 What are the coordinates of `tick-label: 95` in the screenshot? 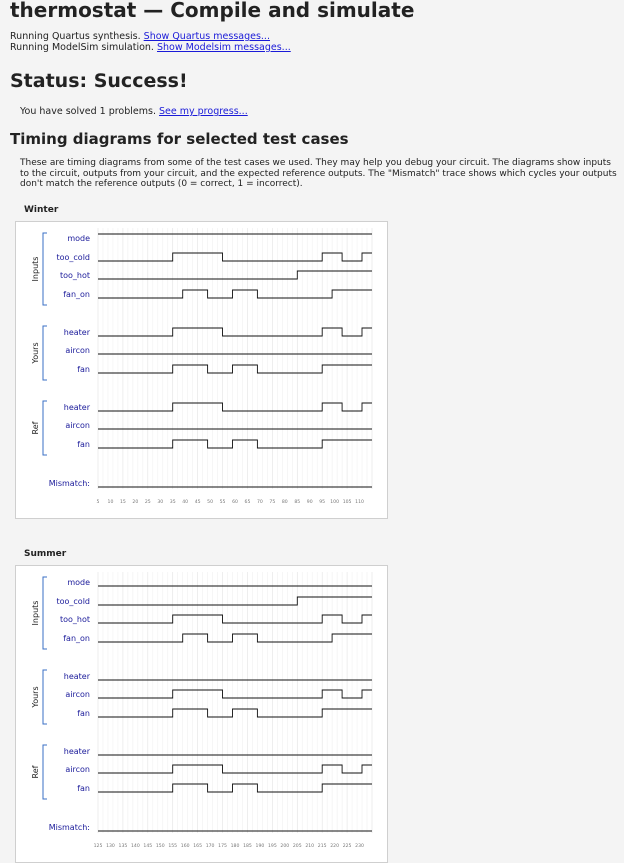 It's located at (322, 502).